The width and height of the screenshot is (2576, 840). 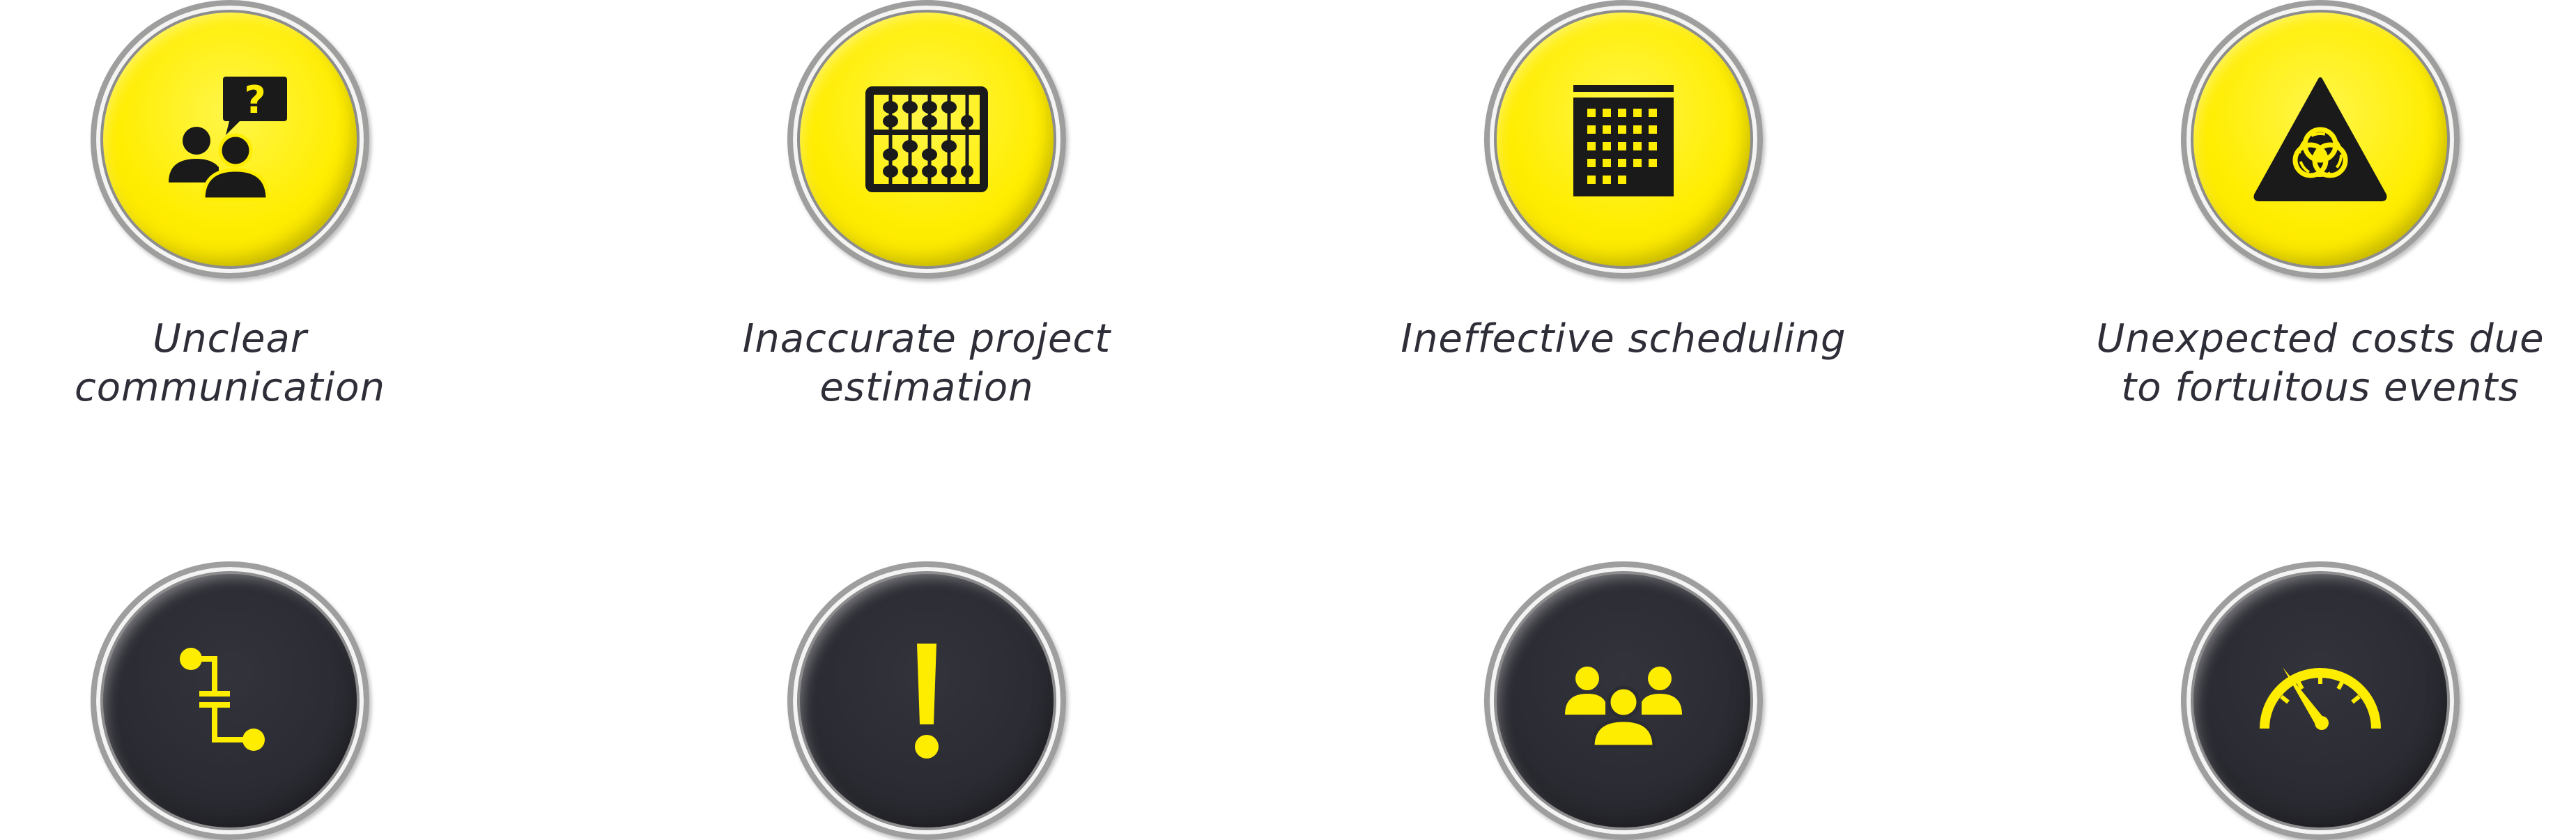 I want to click on item-group, so click(x=1623, y=701).